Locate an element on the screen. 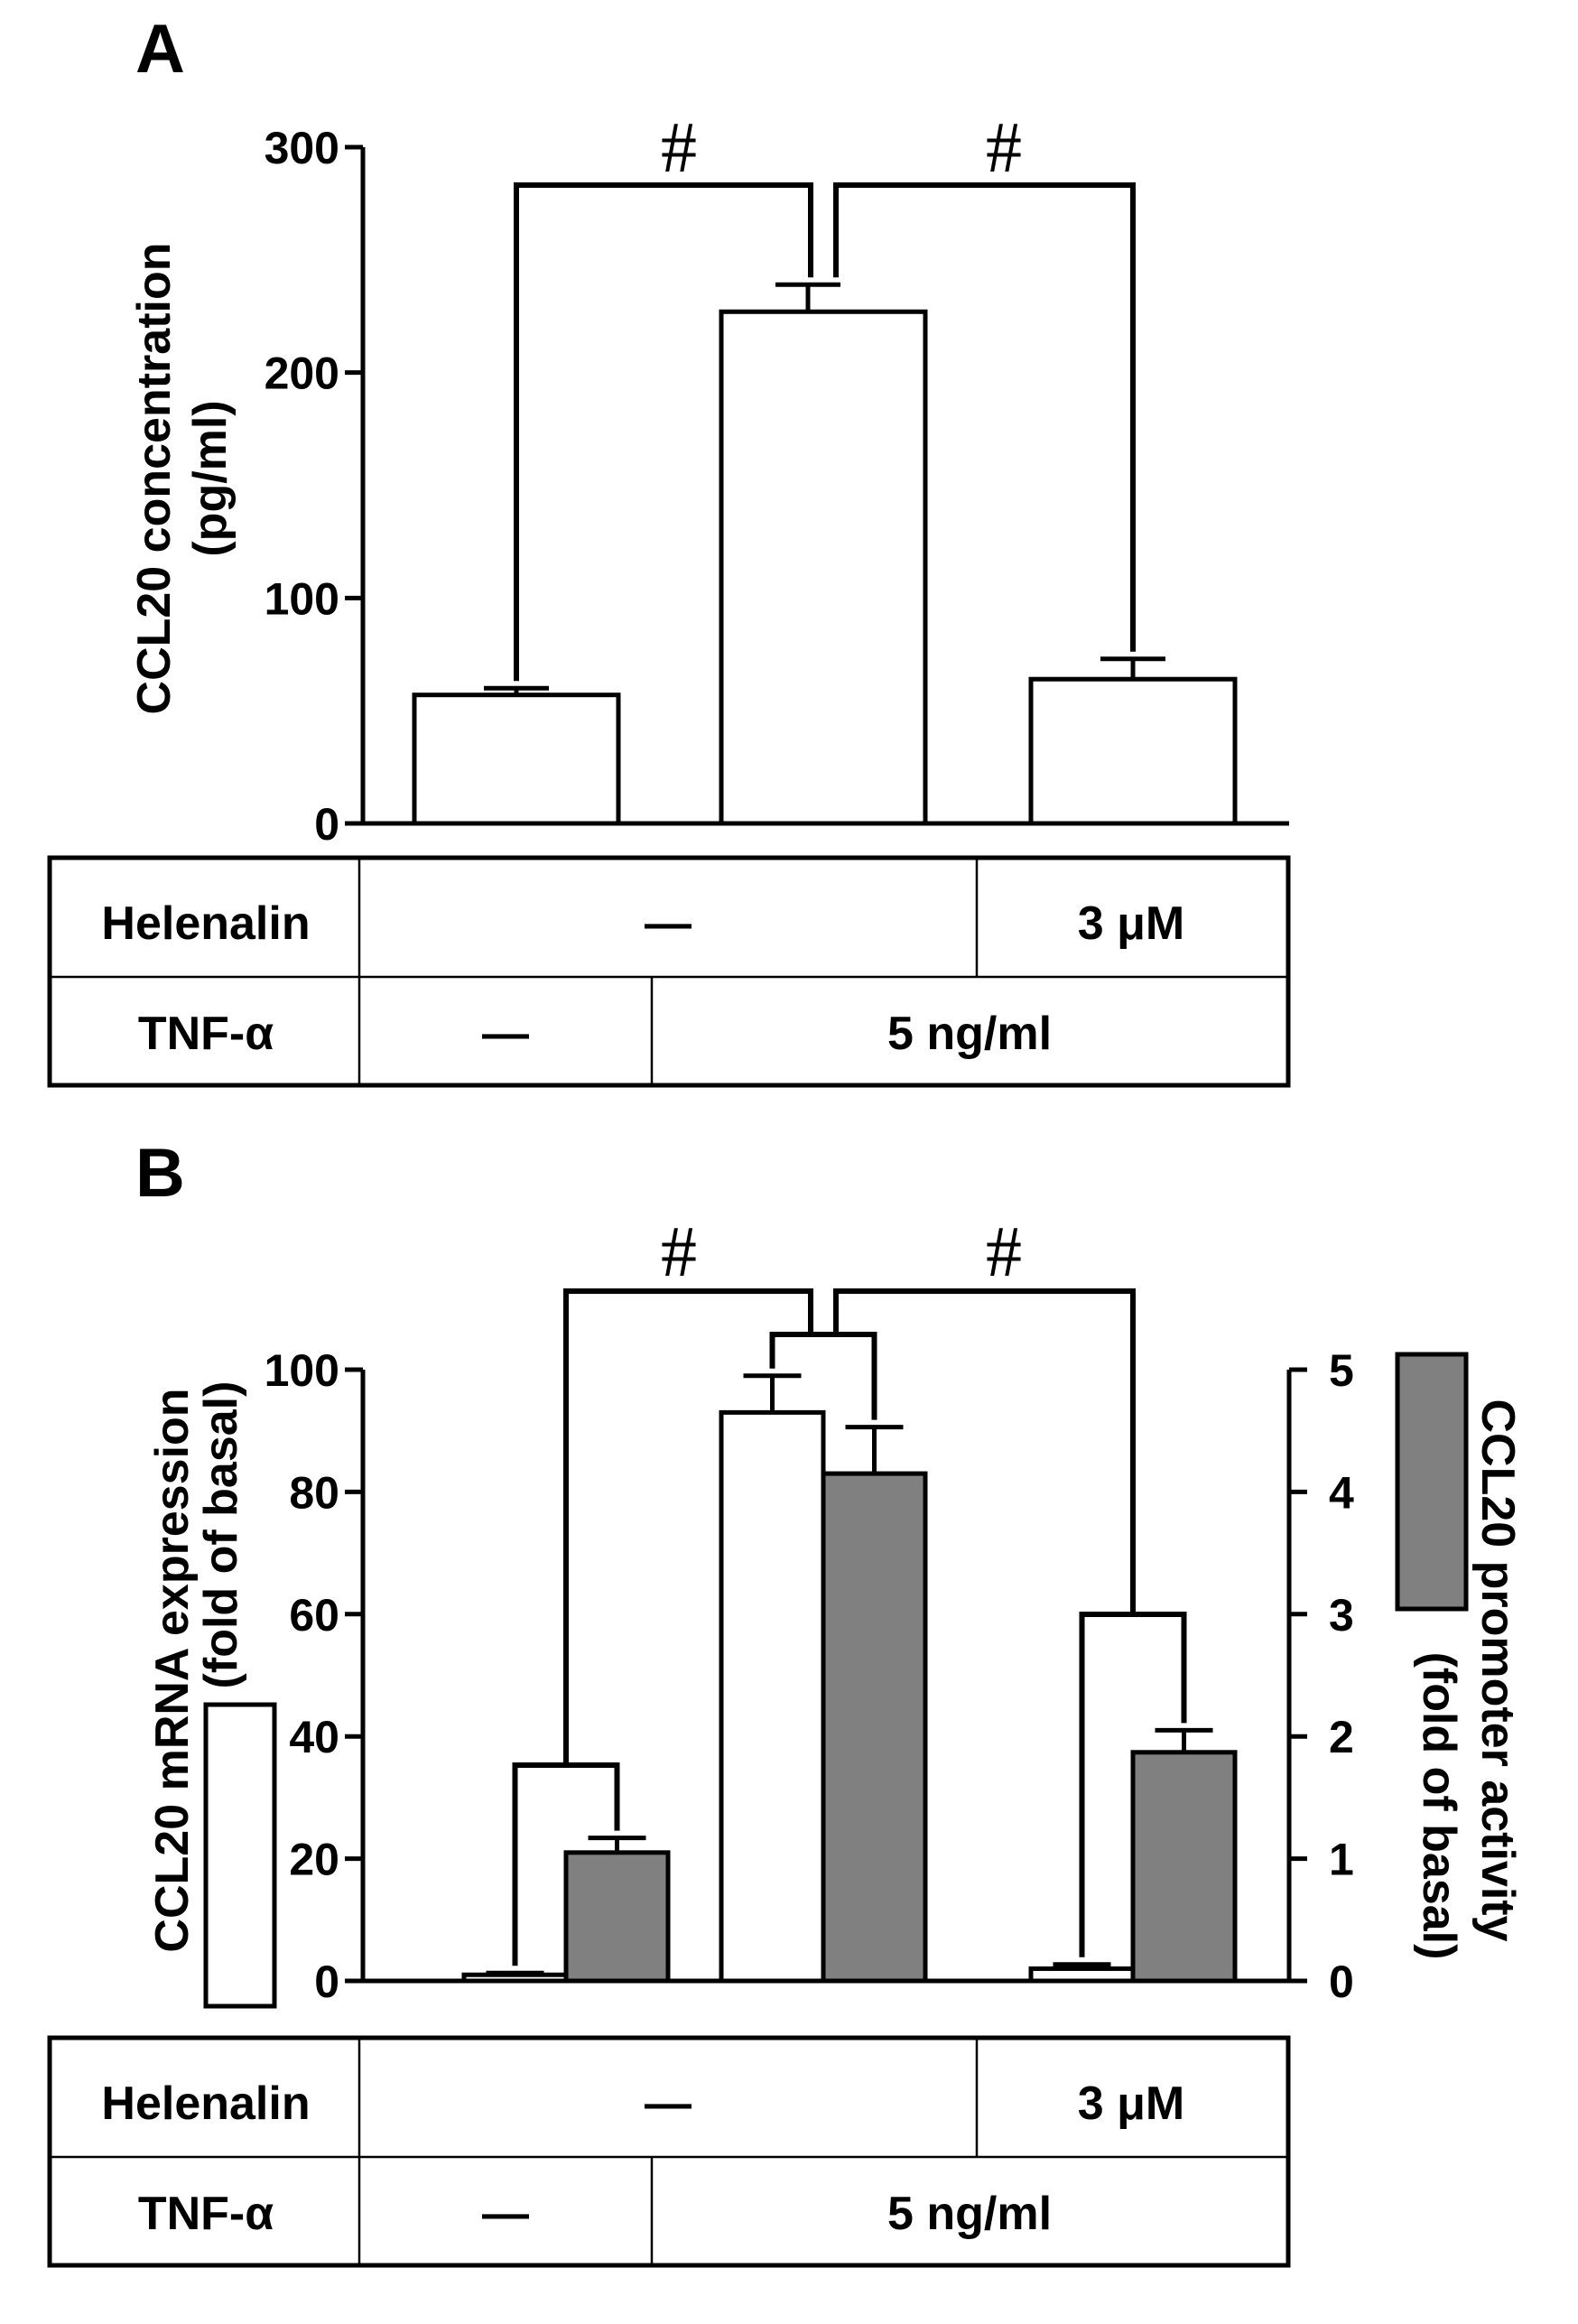 Image resolution: width=1578 pixels, height=2324 pixels. panel-b-left-tick-label: 40 is located at coordinates (314, 1737).